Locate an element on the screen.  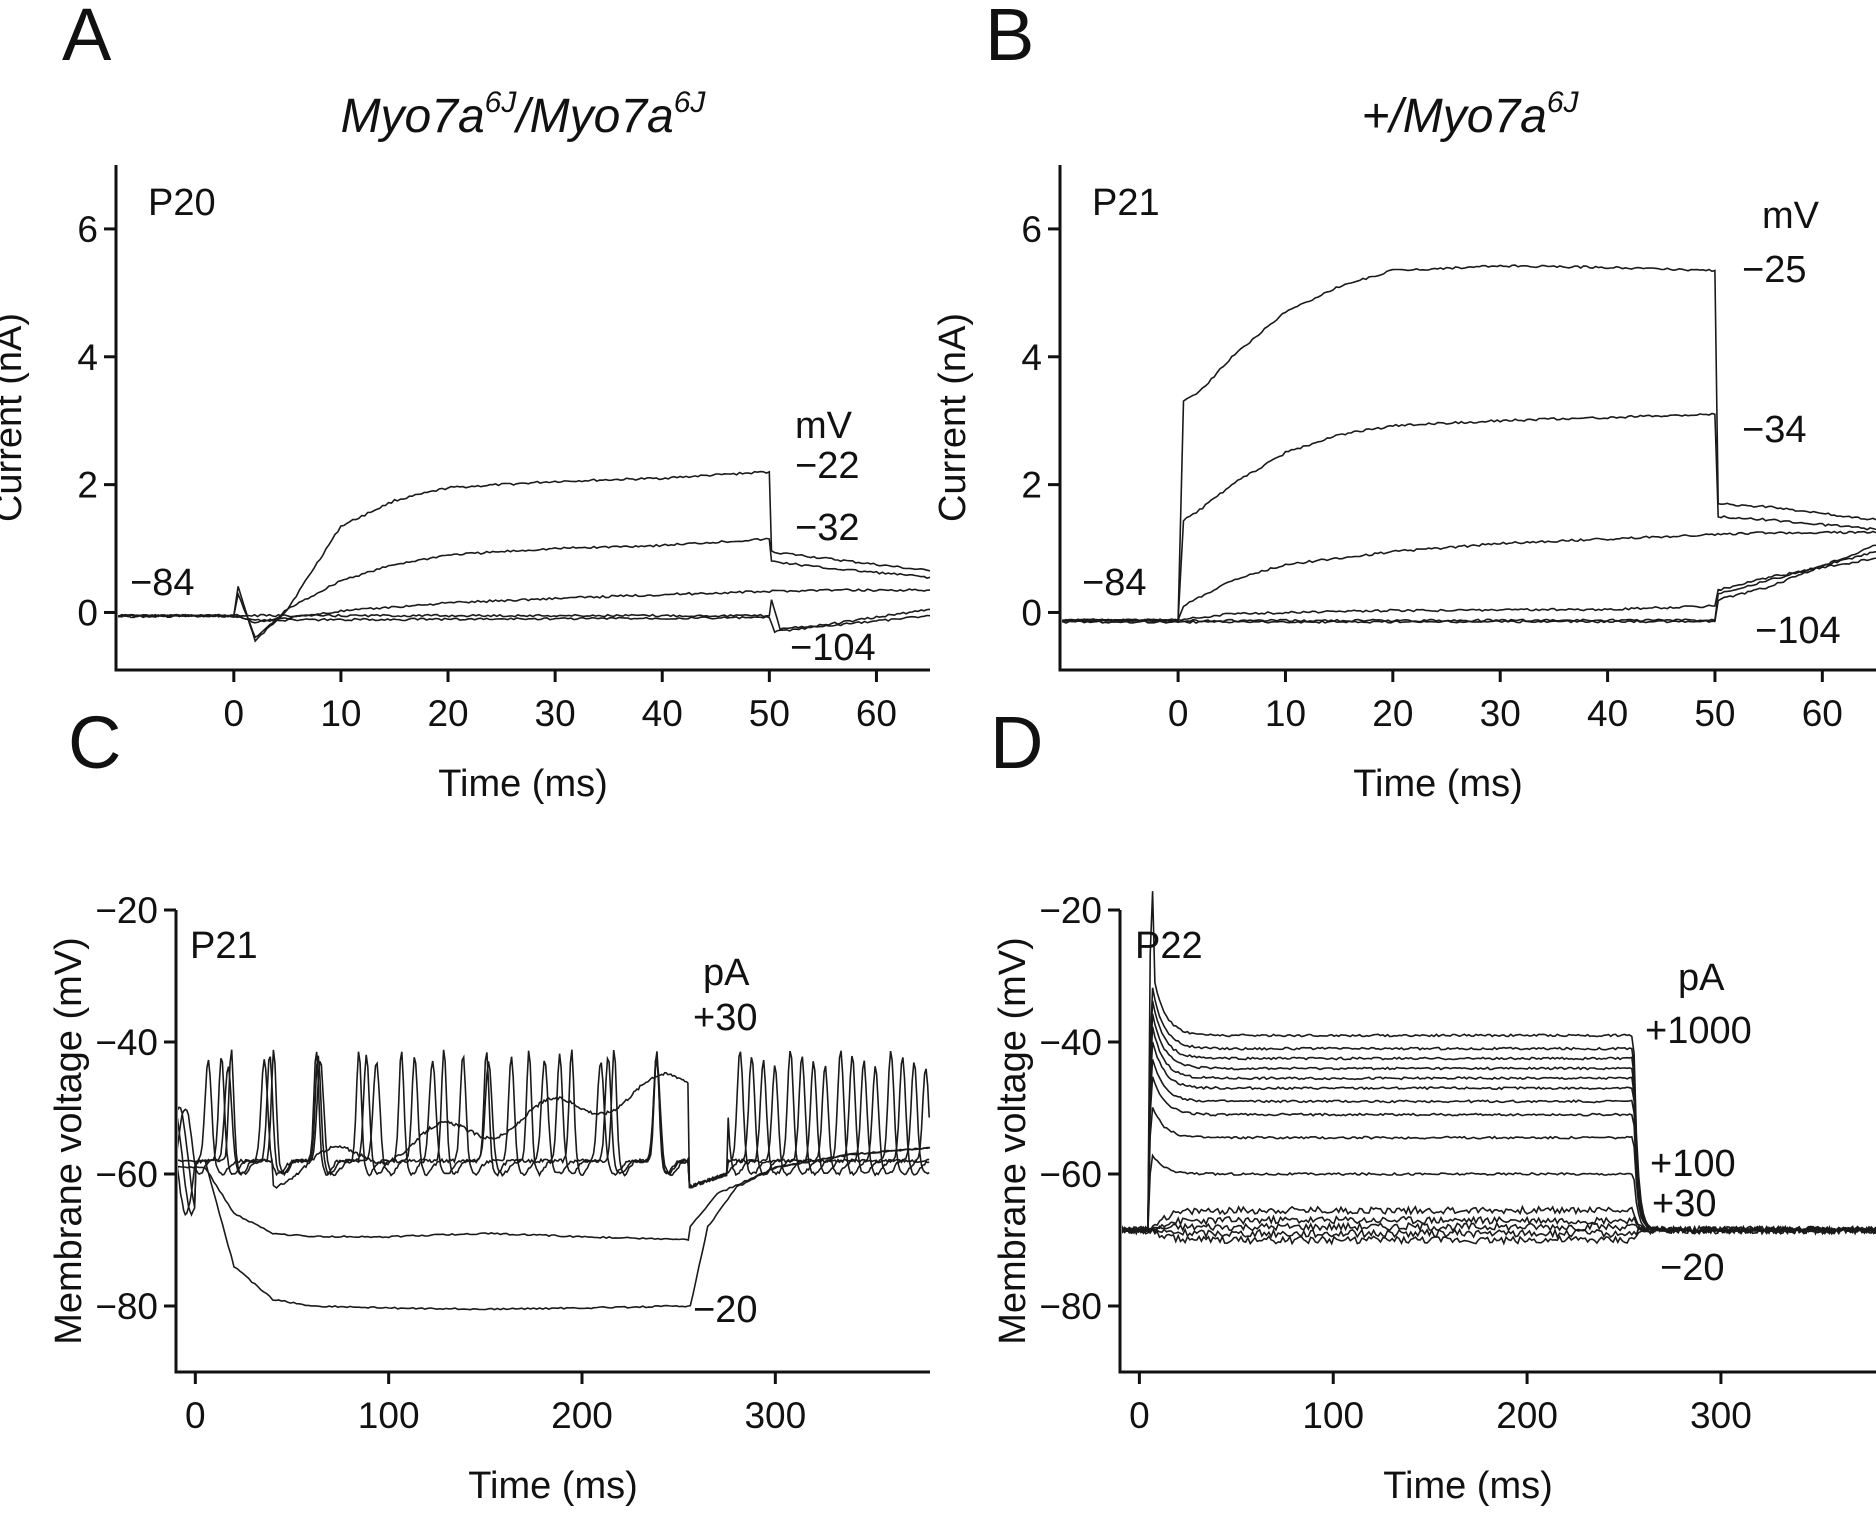
x-tick-label: 30 is located at coordinates (555, 713).